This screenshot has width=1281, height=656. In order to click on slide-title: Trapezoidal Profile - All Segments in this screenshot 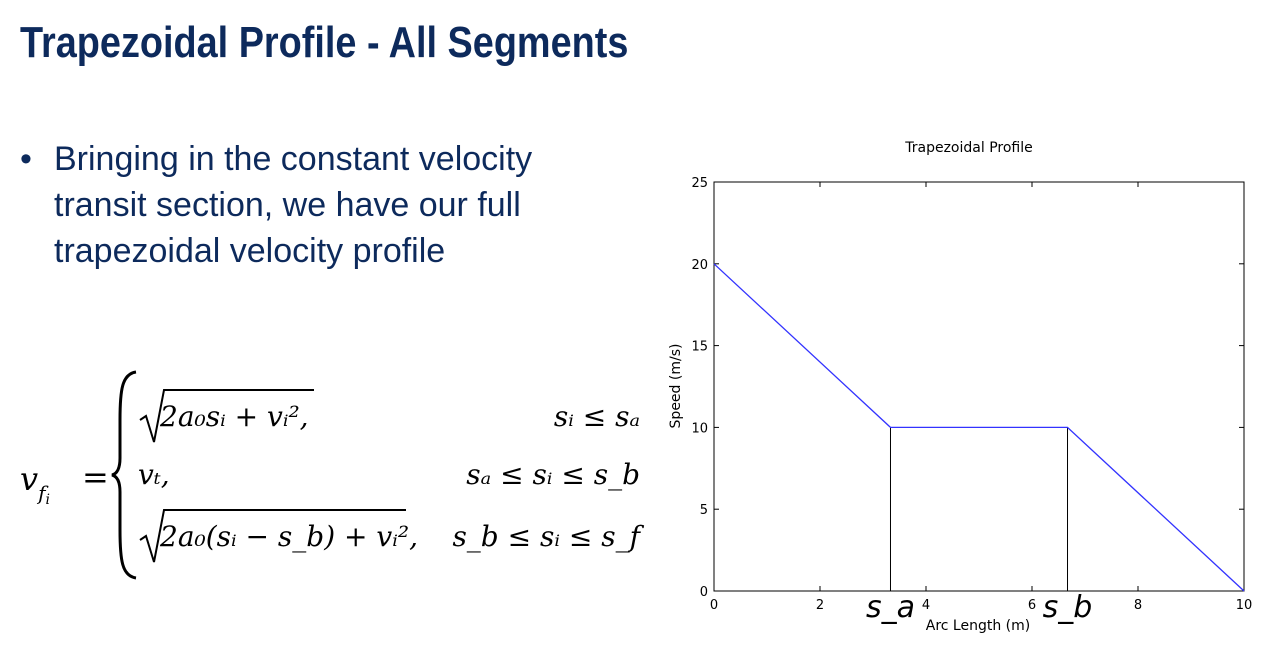, I will do `click(324, 42)`.